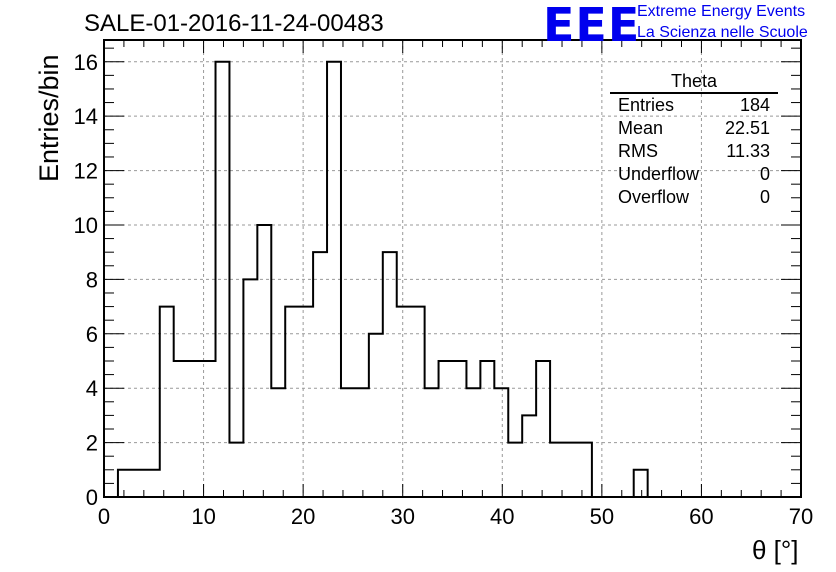  I want to click on stats-label: Entries, so click(646, 105).